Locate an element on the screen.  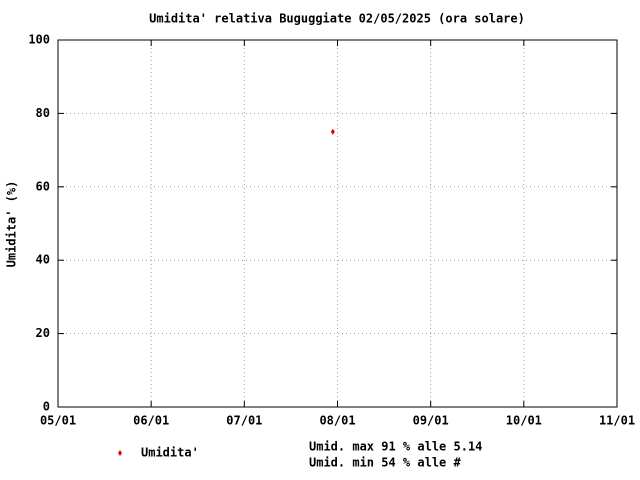
x-tick-label: 07/01 is located at coordinates (244, 421).